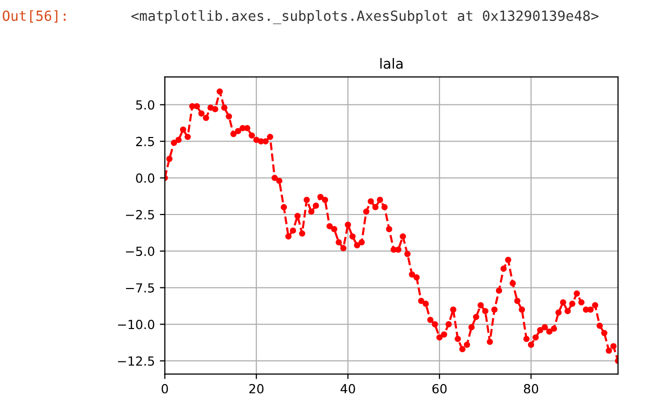 The image size is (654, 407). I want to click on x-tick-label: 0, so click(165, 389).